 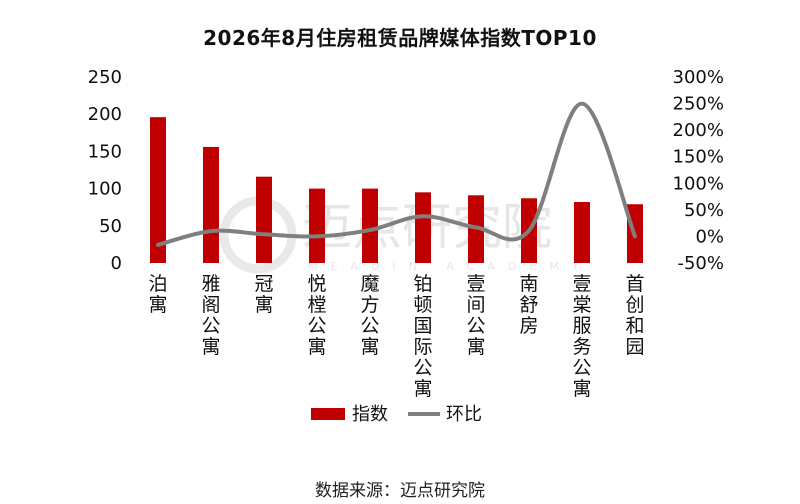 I want to click on chart-title: 2026年8月住房租赁品牌媒体指数TOP10, so click(x=400, y=38).